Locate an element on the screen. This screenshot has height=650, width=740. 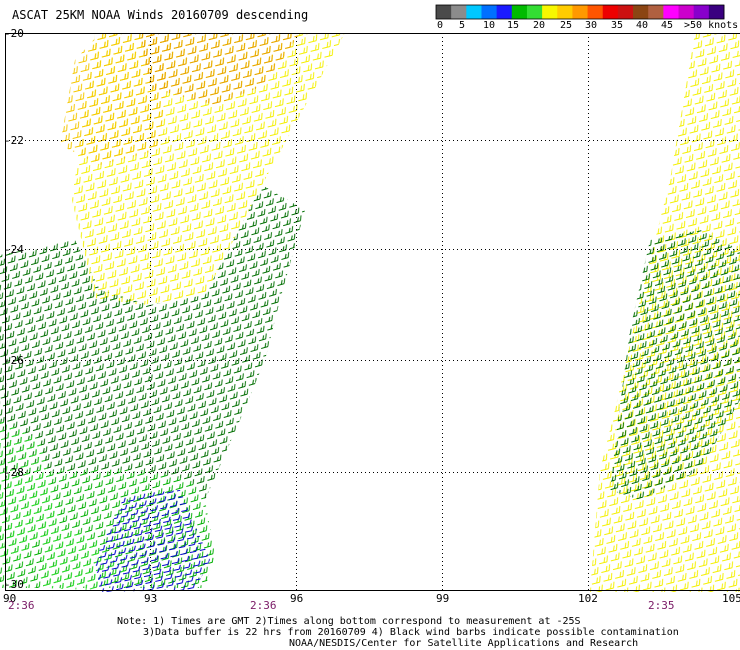
colorbar-tick: 40 is located at coordinates (642, 25).